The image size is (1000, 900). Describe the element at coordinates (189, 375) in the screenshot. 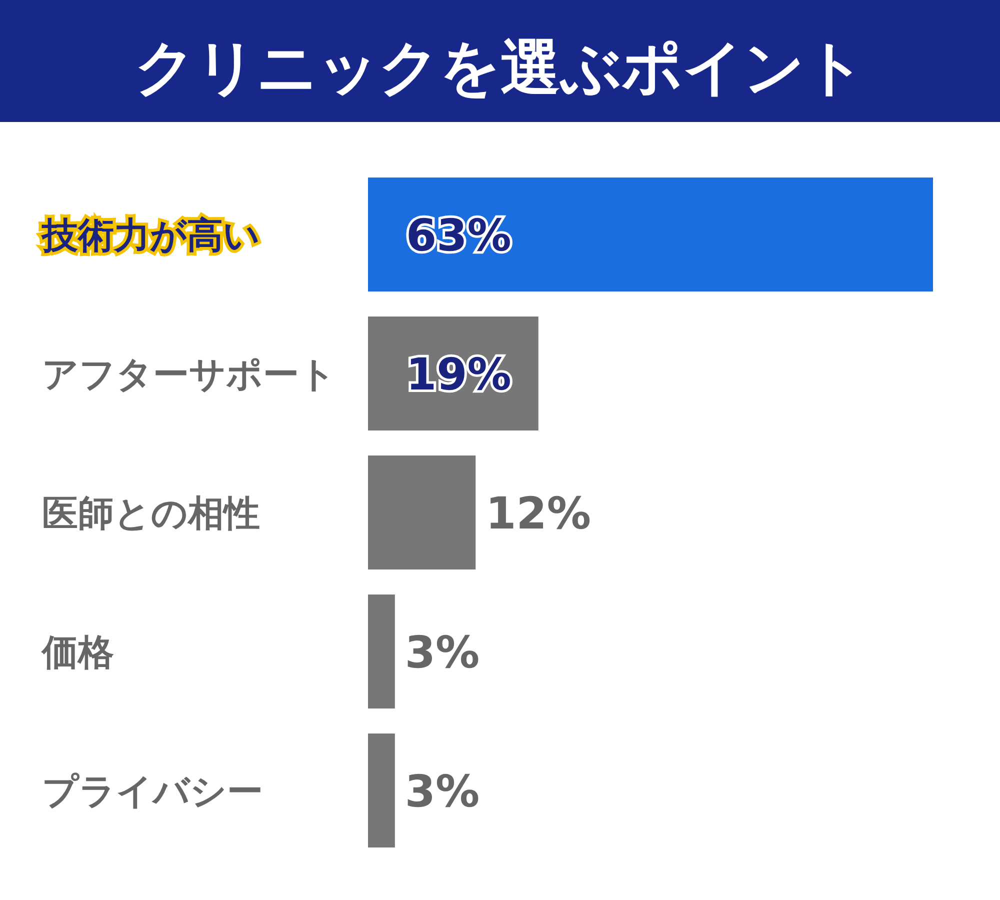

I see `y-tick-label: アフターサポート` at that location.